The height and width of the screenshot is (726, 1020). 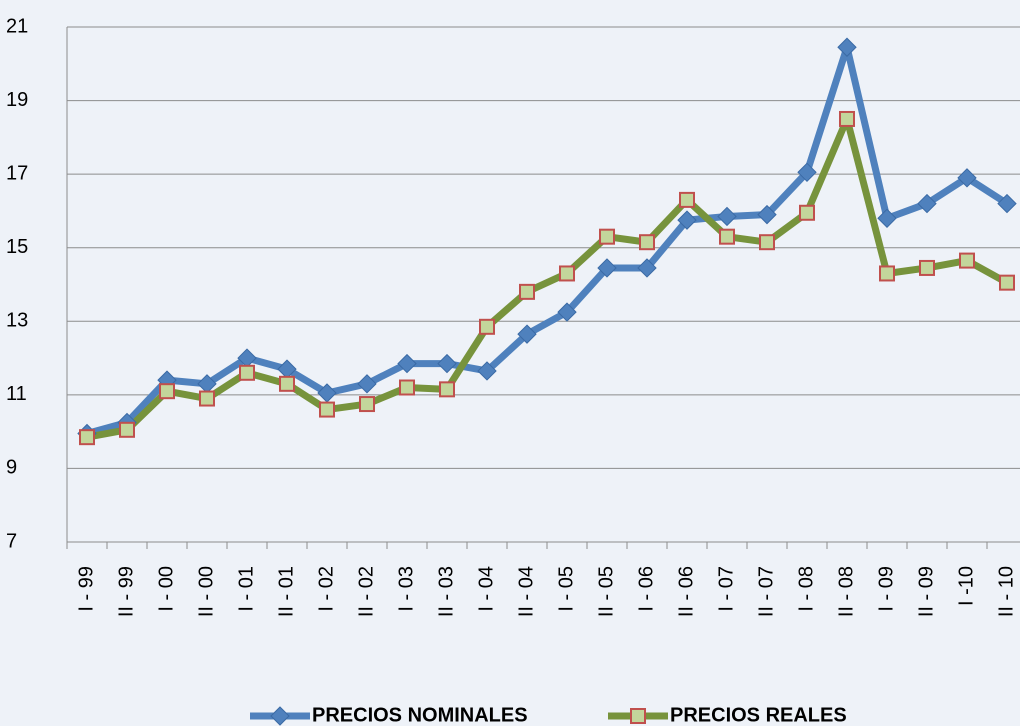 What do you see at coordinates (726, 589) in the screenshot?
I see `x-tick-label: I - 07` at bounding box center [726, 589].